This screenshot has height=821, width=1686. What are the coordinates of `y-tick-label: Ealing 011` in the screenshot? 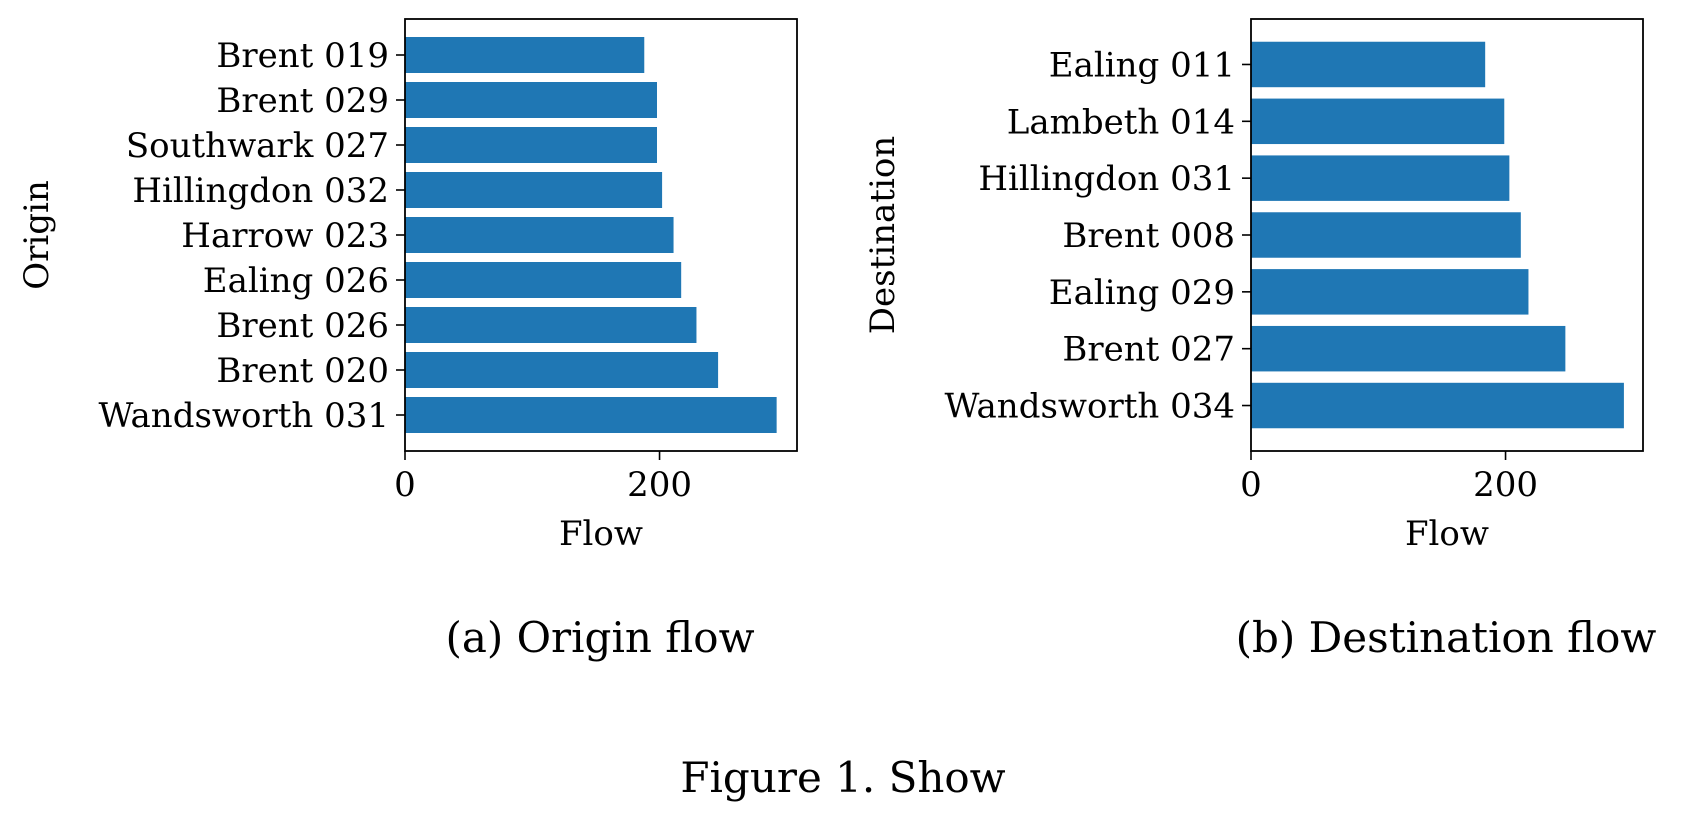 It's located at (1142, 65).